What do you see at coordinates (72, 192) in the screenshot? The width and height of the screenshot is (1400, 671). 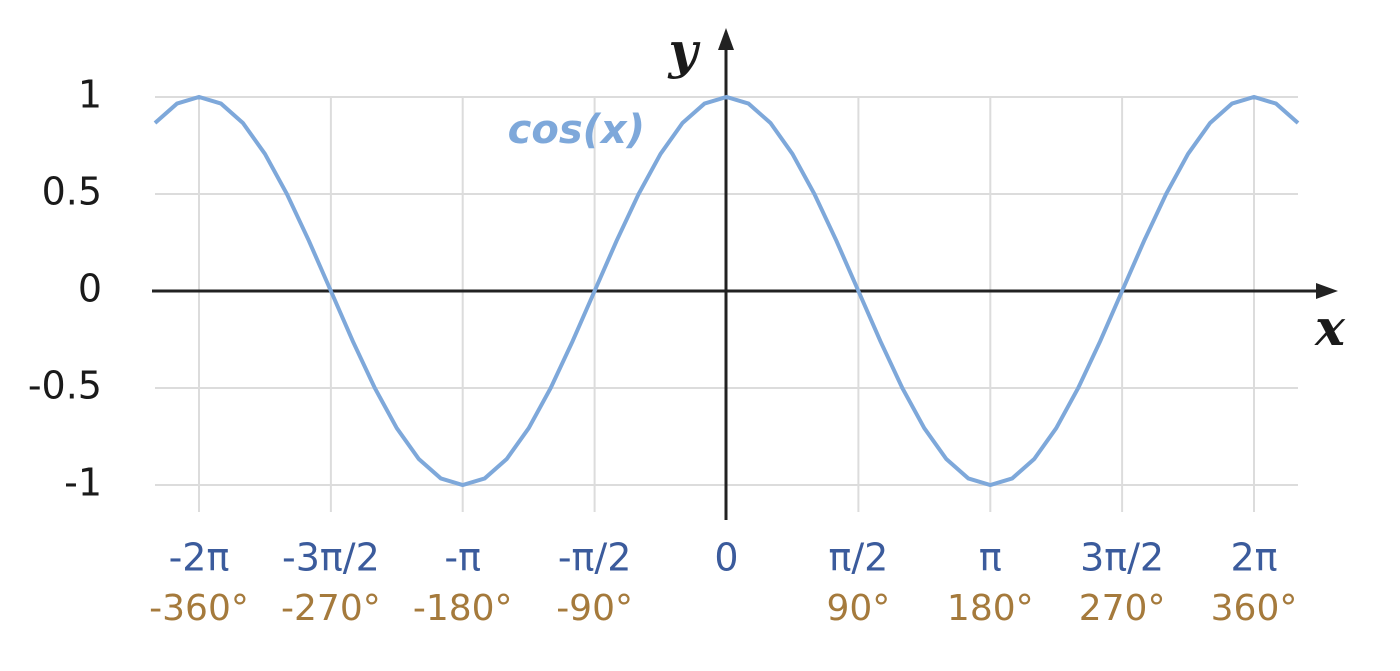 I see `y-tick-label: 0.5` at bounding box center [72, 192].